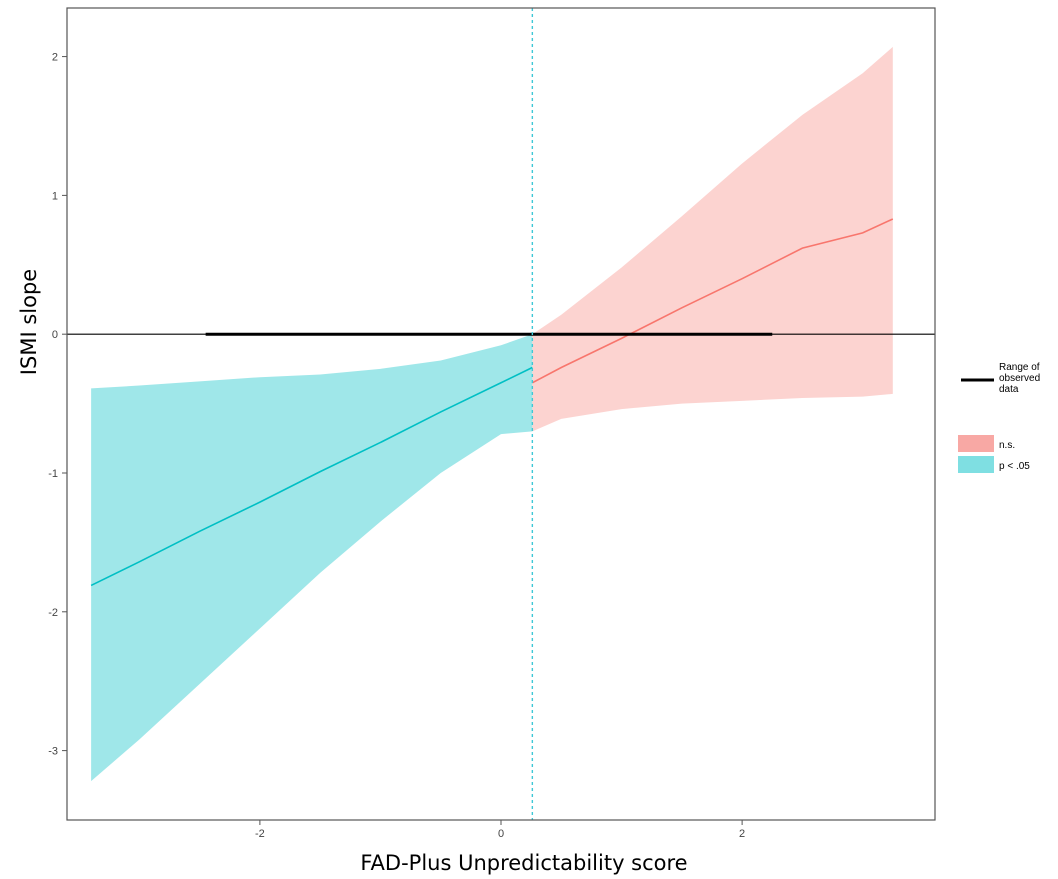 The width and height of the screenshot is (1058, 879). What do you see at coordinates (260, 834) in the screenshot?
I see `x-tick-label: -2` at bounding box center [260, 834].